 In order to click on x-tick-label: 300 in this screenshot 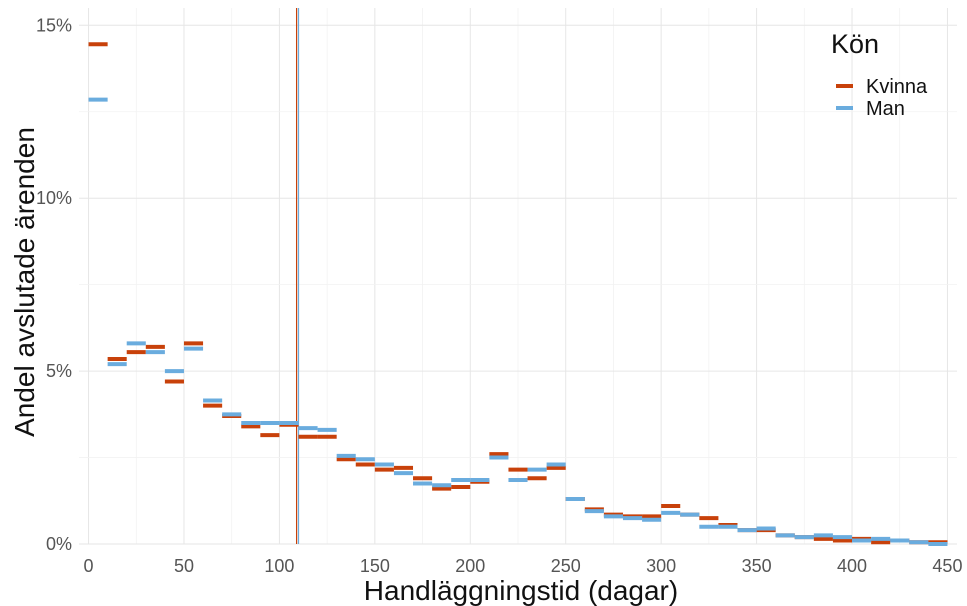, I will do `click(661, 566)`.